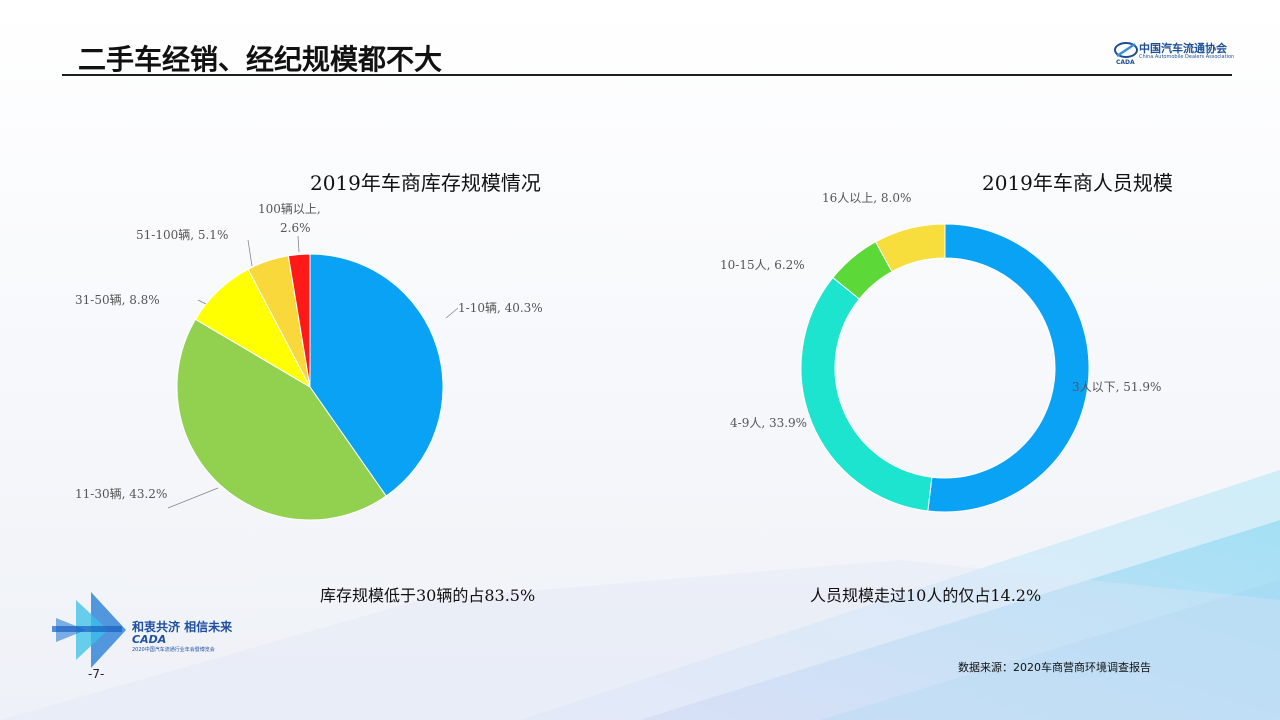  What do you see at coordinates (1054, 667) in the screenshot?
I see `data-source-note: 数据来源：2020车商营商环境调查报告` at bounding box center [1054, 667].